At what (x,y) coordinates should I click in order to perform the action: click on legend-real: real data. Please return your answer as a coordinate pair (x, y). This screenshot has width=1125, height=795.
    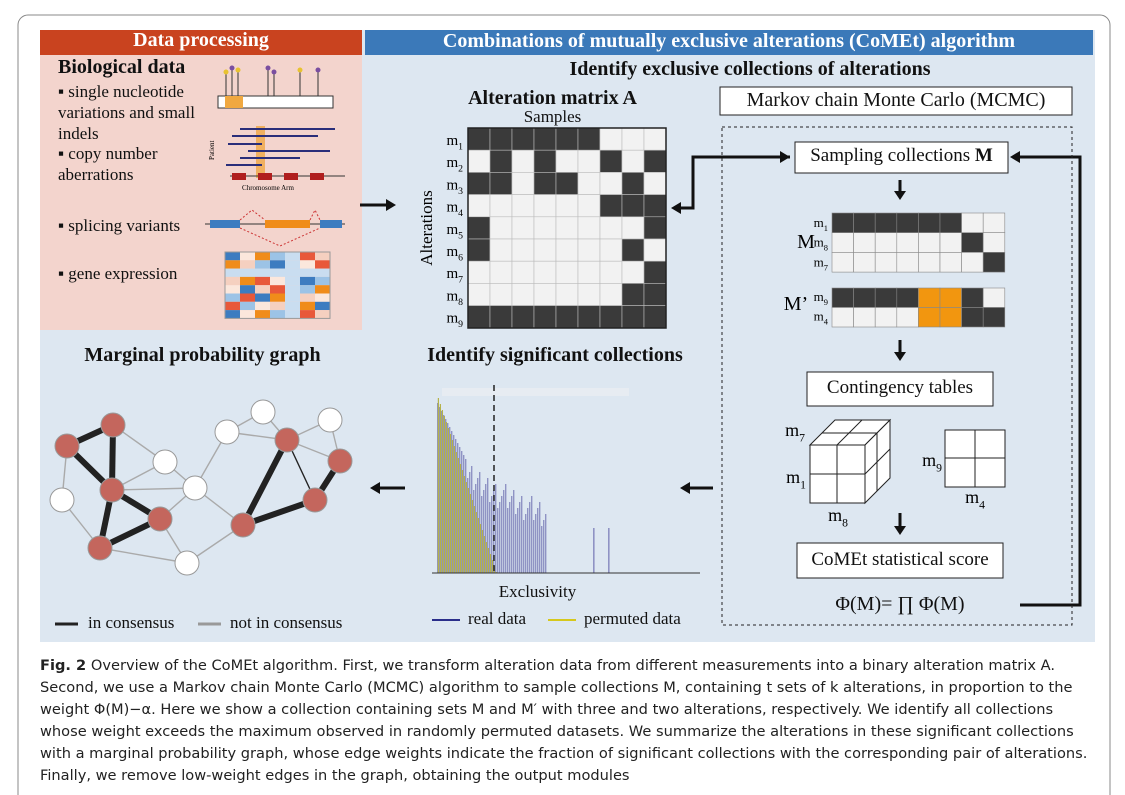
    Looking at the image, I should click on (497, 618).